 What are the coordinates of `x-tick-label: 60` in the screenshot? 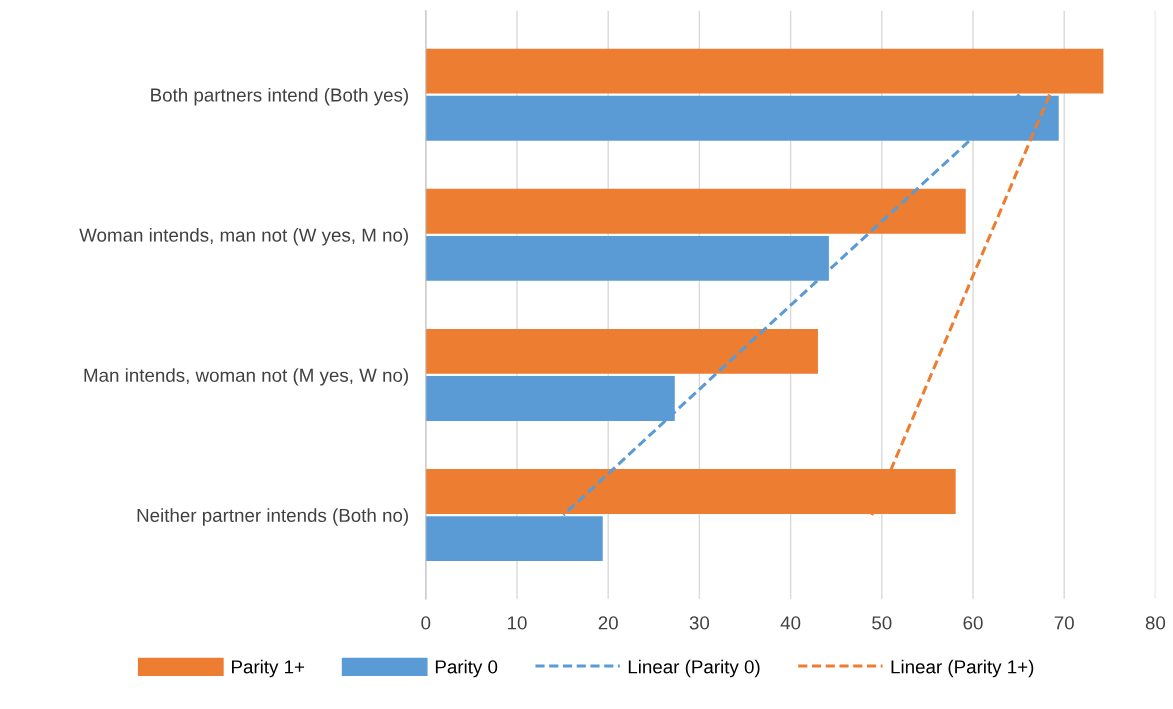 It's located at (973, 623).